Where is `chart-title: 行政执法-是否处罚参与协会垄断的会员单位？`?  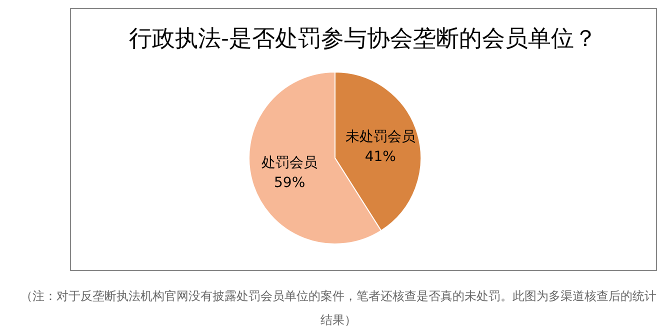
chart-title: 行政执法-是否处罚参与协会垄断的会员单位？ is located at coordinates (363, 39).